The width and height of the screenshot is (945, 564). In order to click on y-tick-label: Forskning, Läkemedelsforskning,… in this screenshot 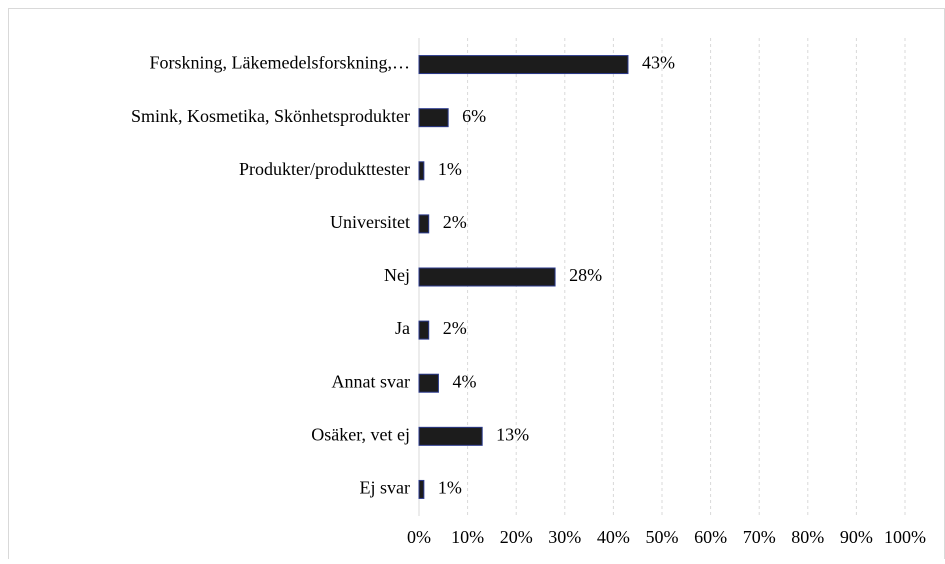, I will do `click(280, 63)`.